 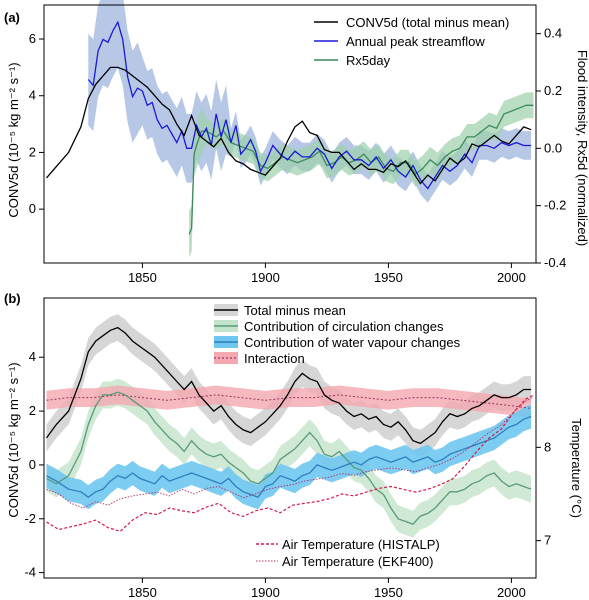 What do you see at coordinates (388, 277) in the screenshot?
I see `panel-a-x-tick-label: 1950` at bounding box center [388, 277].